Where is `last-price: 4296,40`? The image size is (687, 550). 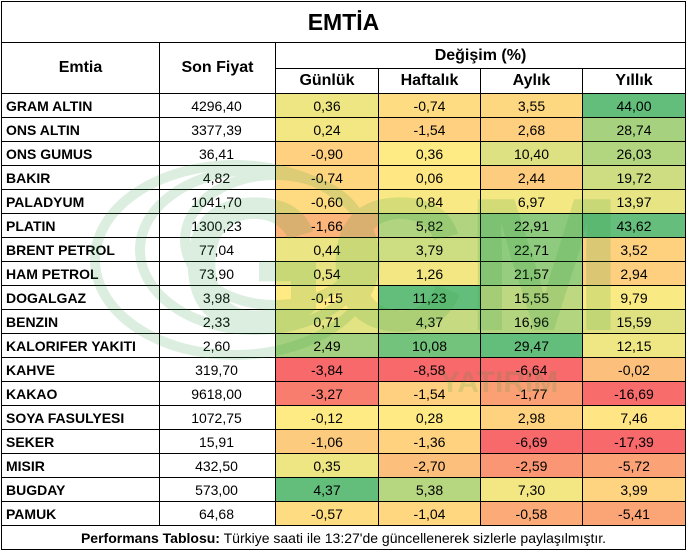 last-price: 4296,40 is located at coordinates (217, 105).